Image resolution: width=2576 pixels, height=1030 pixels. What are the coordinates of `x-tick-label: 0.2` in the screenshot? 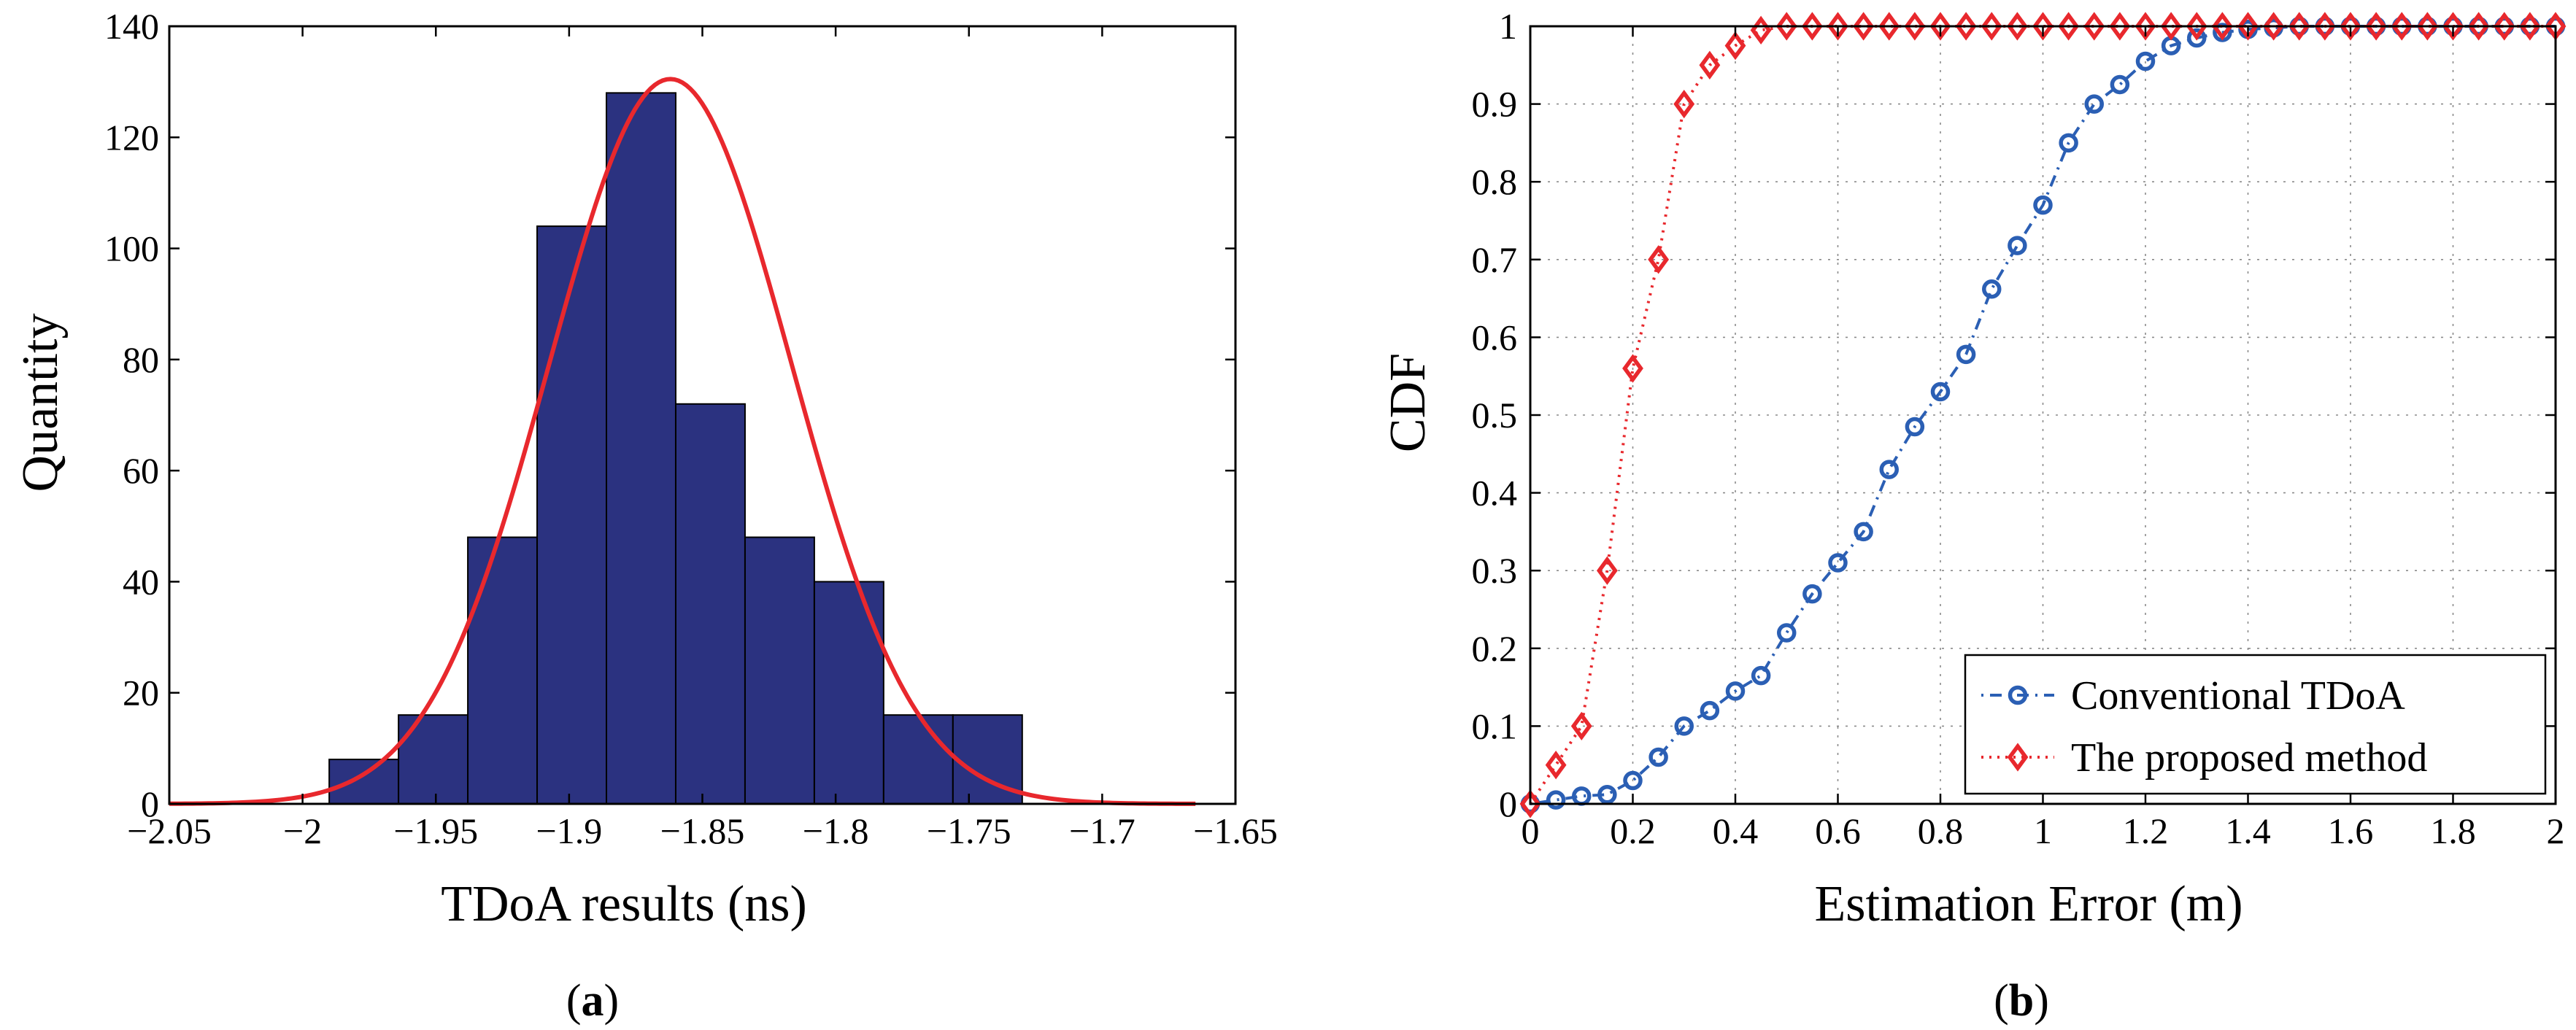 It's located at (1633, 830).